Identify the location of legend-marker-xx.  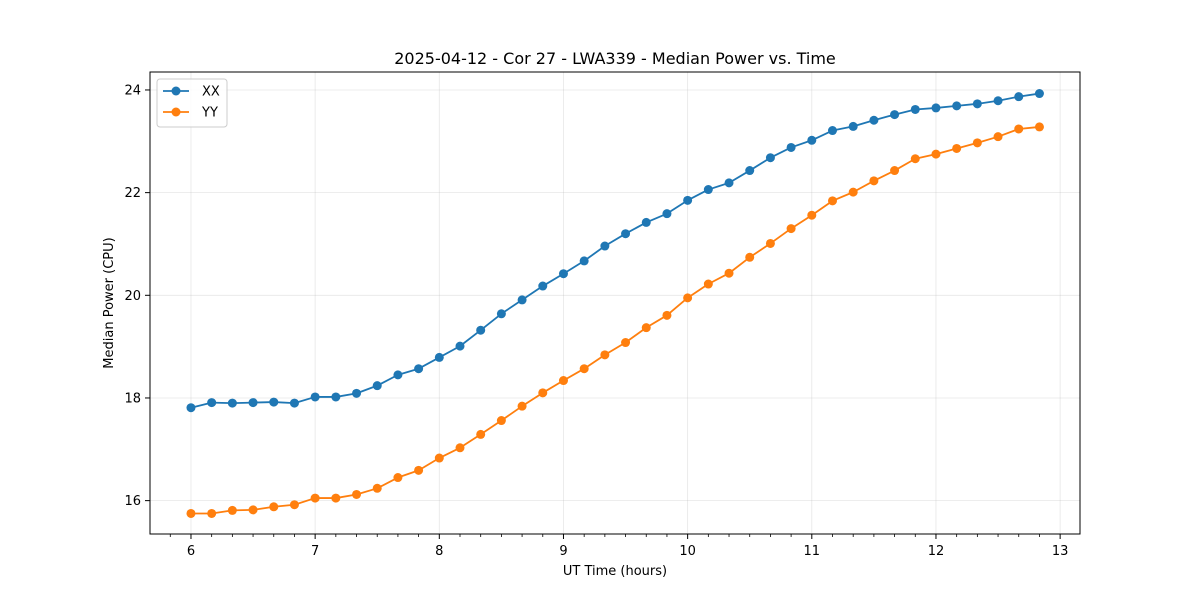
(176, 91).